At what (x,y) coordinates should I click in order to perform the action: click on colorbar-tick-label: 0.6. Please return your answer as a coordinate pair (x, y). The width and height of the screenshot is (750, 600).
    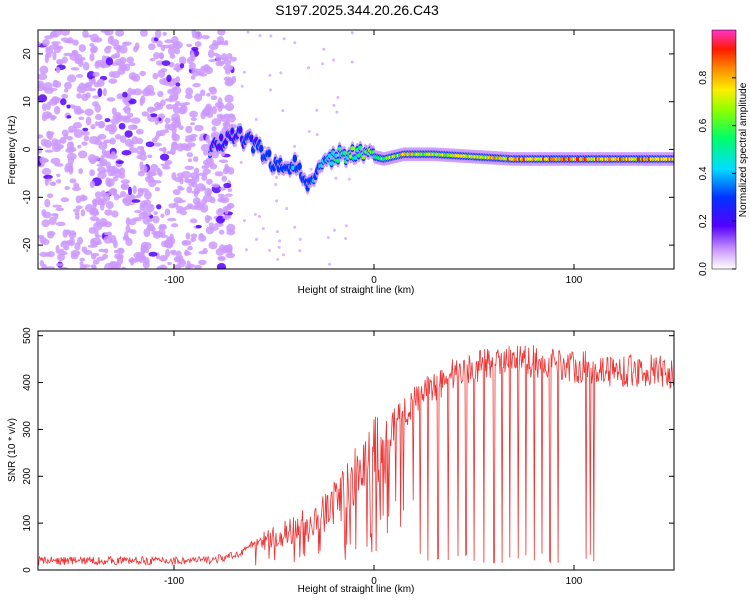
    Looking at the image, I should click on (703, 125).